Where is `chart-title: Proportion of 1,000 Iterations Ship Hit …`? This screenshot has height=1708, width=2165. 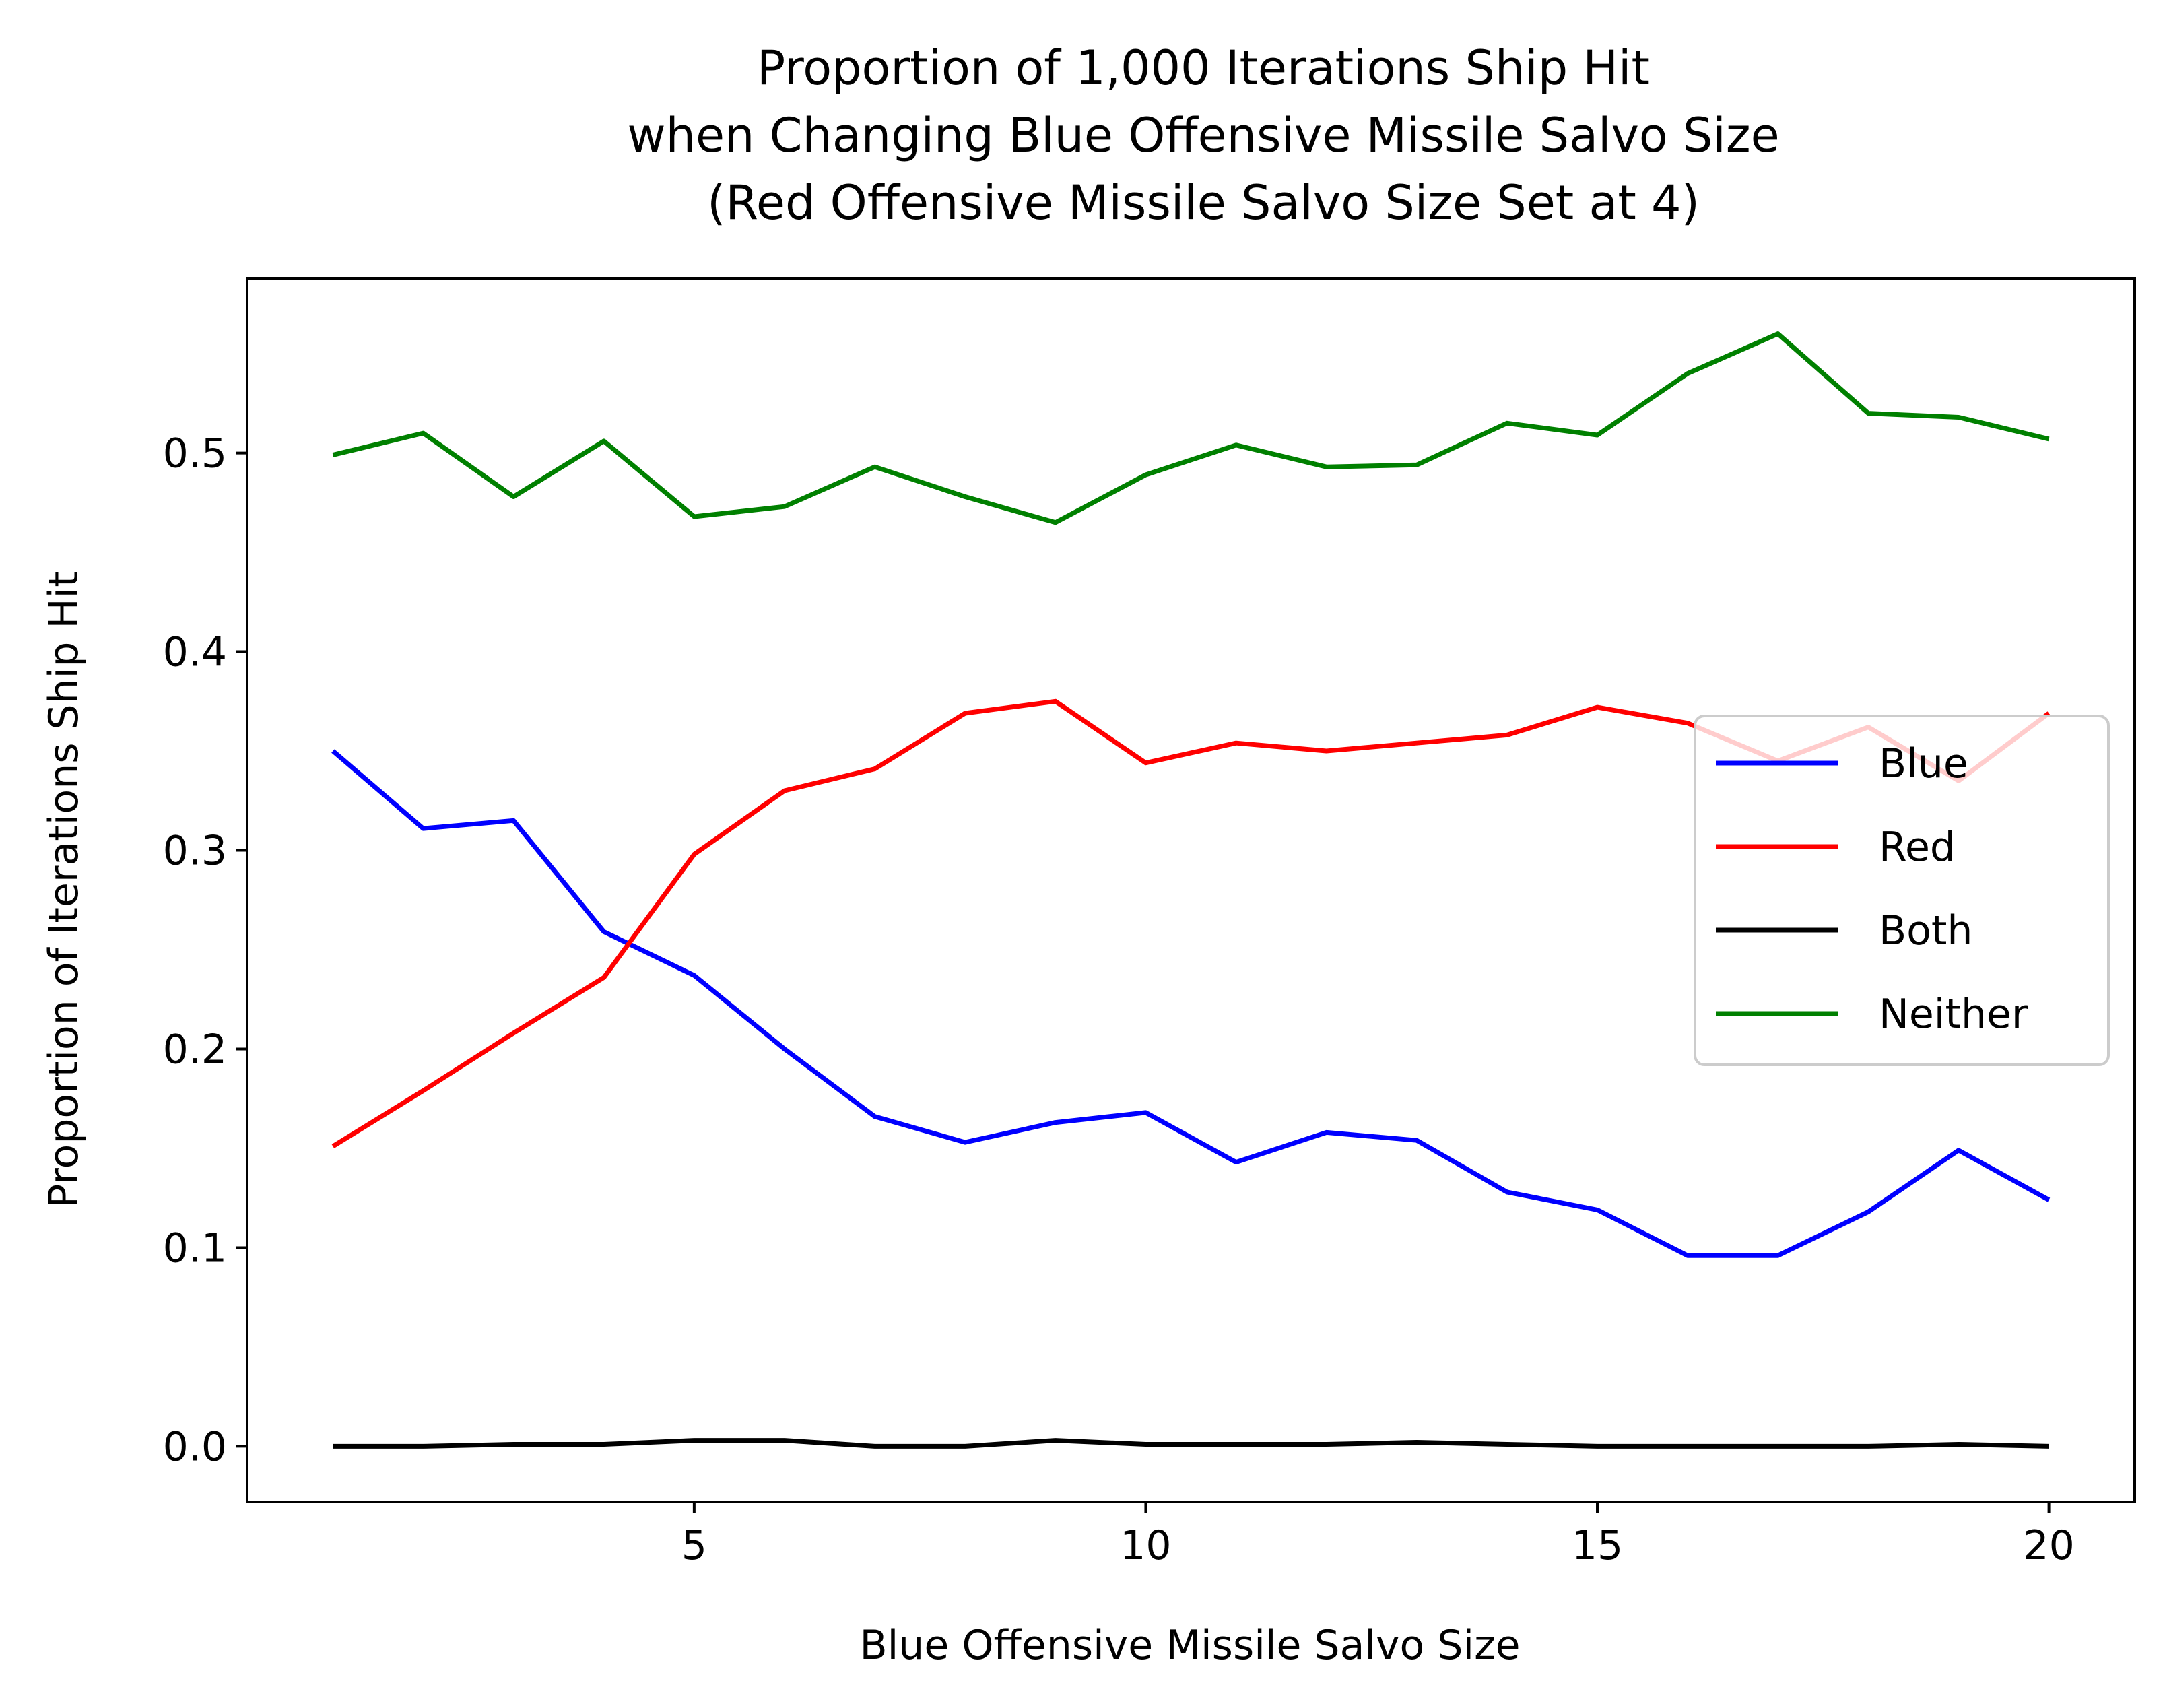 chart-title: Proportion of 1,000 Iterations Ship Hit … is located at coordinates (1203, 135).